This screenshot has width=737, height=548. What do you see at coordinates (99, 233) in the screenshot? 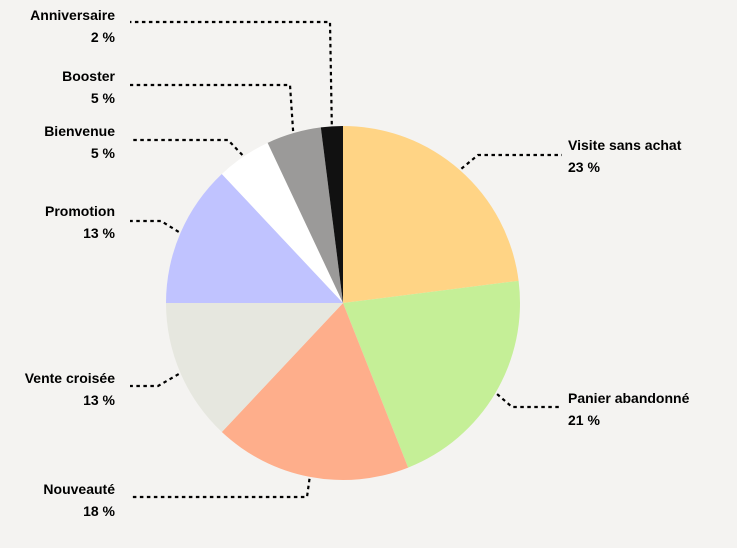
I see `slice-value-4: 13 %` at bounding box center [99, 233].